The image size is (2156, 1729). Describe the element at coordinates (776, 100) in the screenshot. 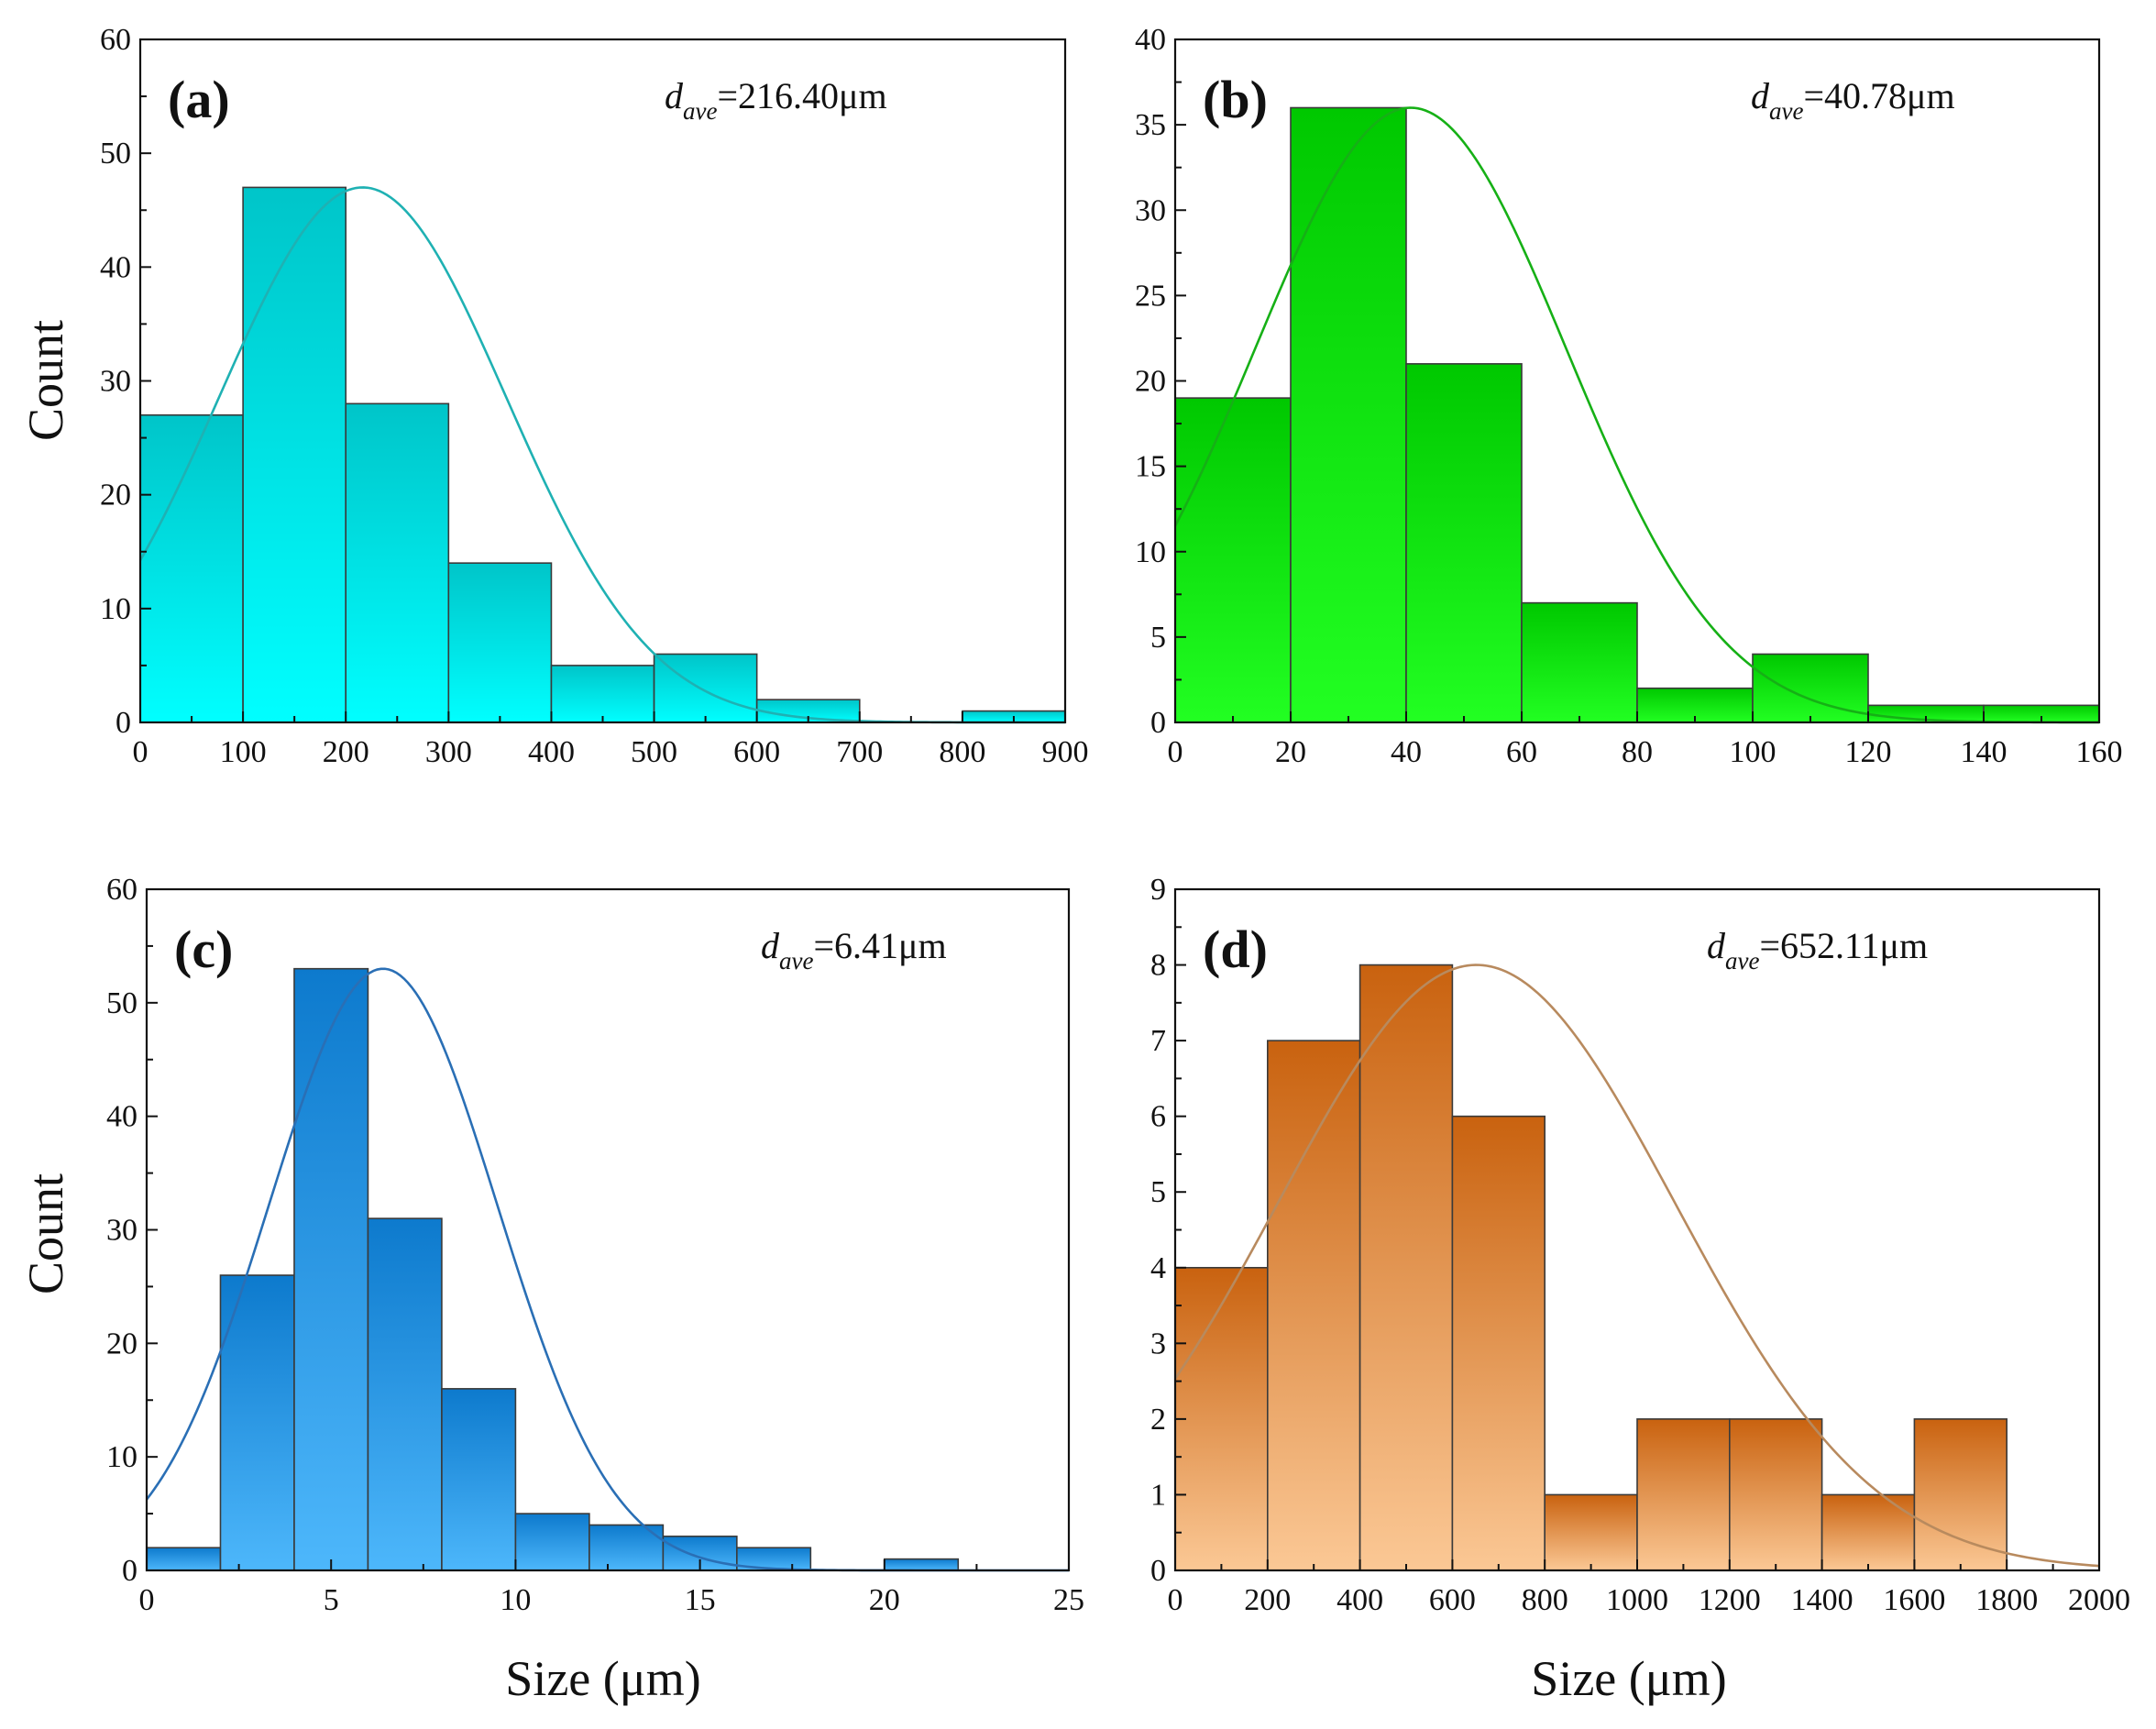

I see `mean-size-annotation: dave=216.40μm` at that location.